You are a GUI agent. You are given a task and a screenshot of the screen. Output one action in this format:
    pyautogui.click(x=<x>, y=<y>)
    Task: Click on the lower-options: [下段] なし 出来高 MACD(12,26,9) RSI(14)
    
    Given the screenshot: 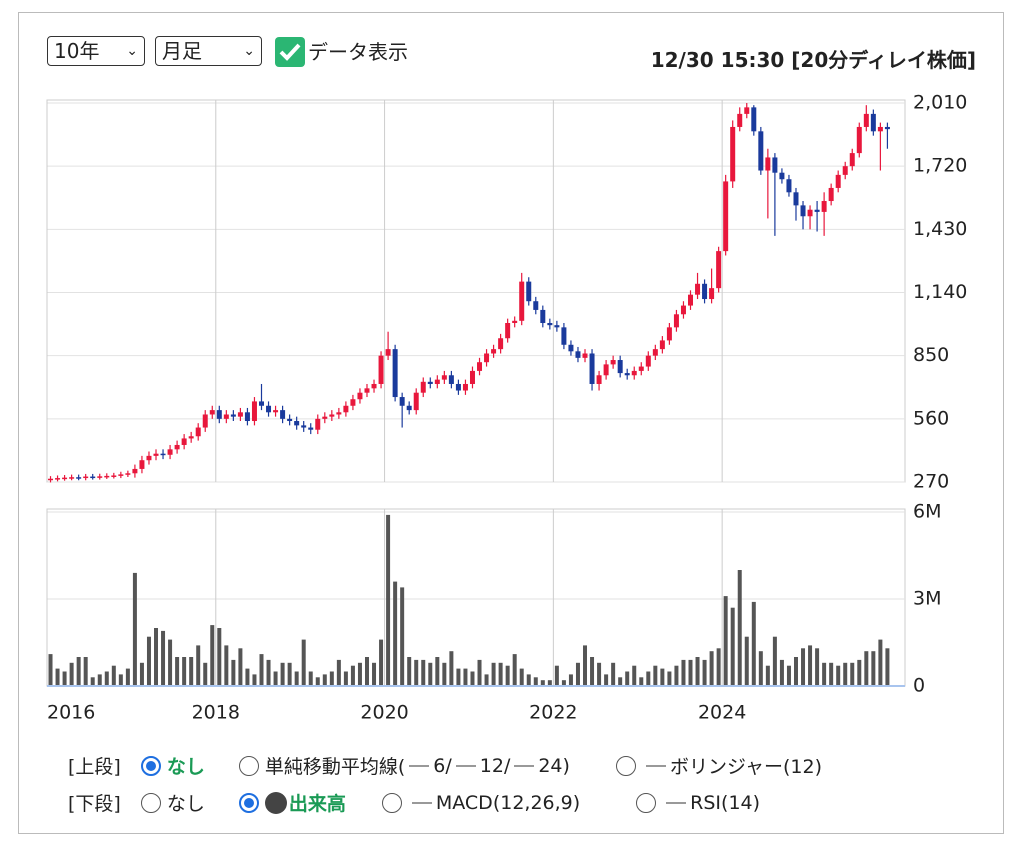 What is the action you would take?
    pyautogui.click(x=414, y=802)
    